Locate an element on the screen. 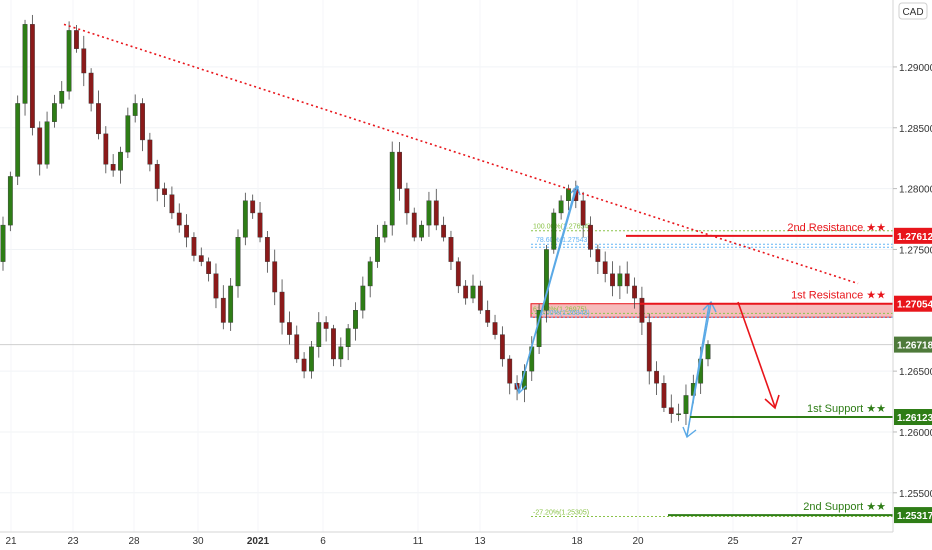  price-tag-label-s2: 1.25317 is located at coordinates (914, 516).